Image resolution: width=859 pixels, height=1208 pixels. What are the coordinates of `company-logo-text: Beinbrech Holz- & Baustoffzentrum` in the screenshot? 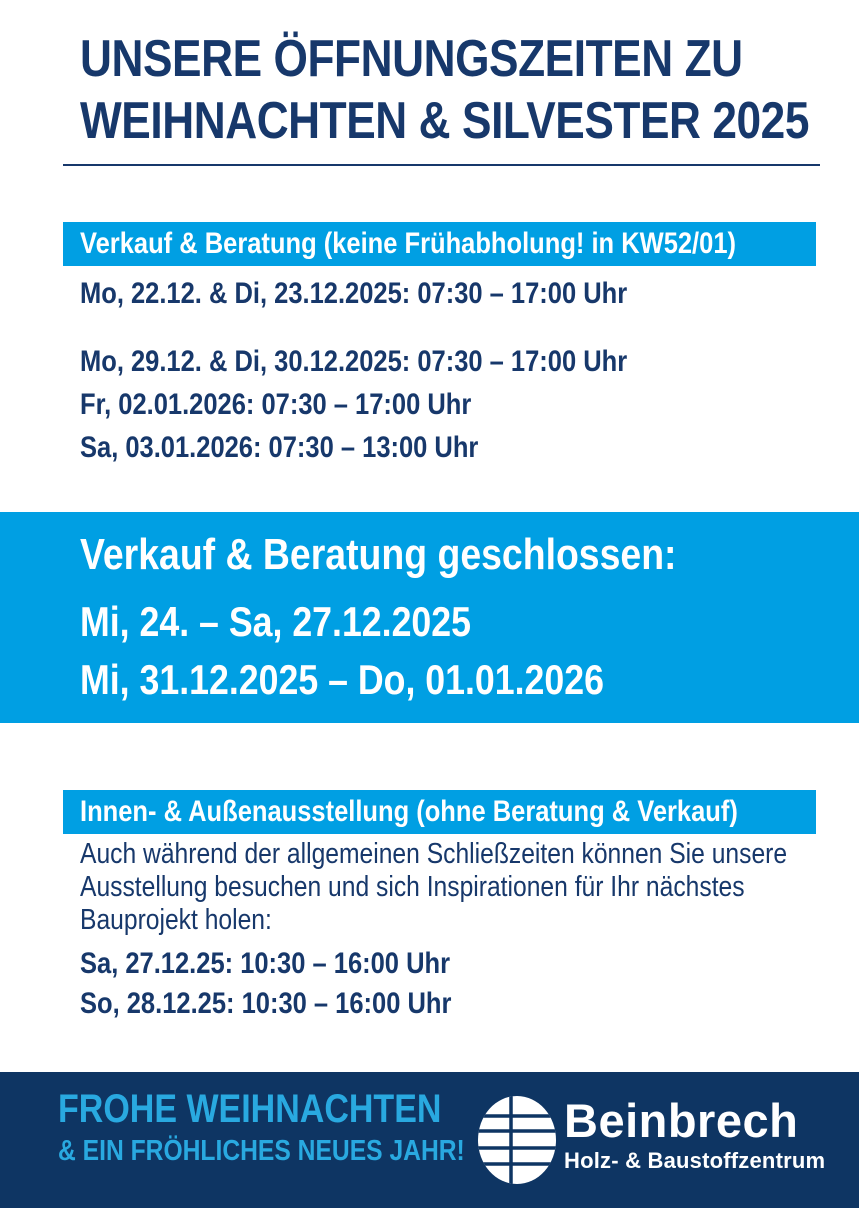 It's located at (694, 1135).